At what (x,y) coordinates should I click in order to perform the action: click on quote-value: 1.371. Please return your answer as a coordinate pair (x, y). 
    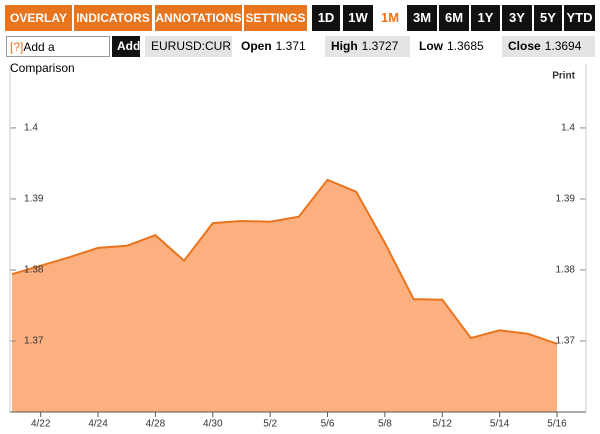
    Looking at the image, I should click on (290, 46).